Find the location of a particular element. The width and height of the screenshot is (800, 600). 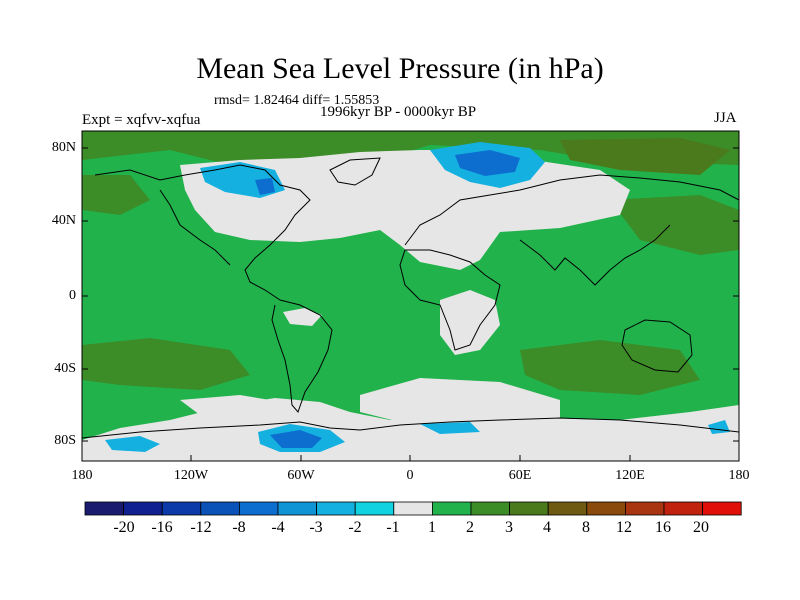

field-grey-south-atlantic is located at coordinates (460, 400).